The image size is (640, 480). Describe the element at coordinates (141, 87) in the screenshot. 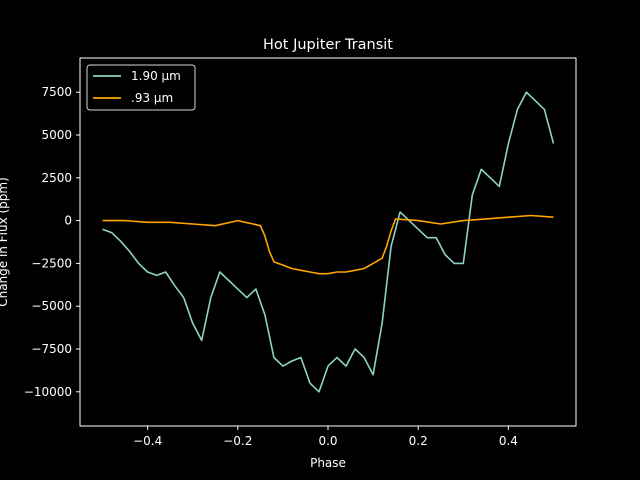

I see `legend: 1.90 µm .93 µm` at that location.